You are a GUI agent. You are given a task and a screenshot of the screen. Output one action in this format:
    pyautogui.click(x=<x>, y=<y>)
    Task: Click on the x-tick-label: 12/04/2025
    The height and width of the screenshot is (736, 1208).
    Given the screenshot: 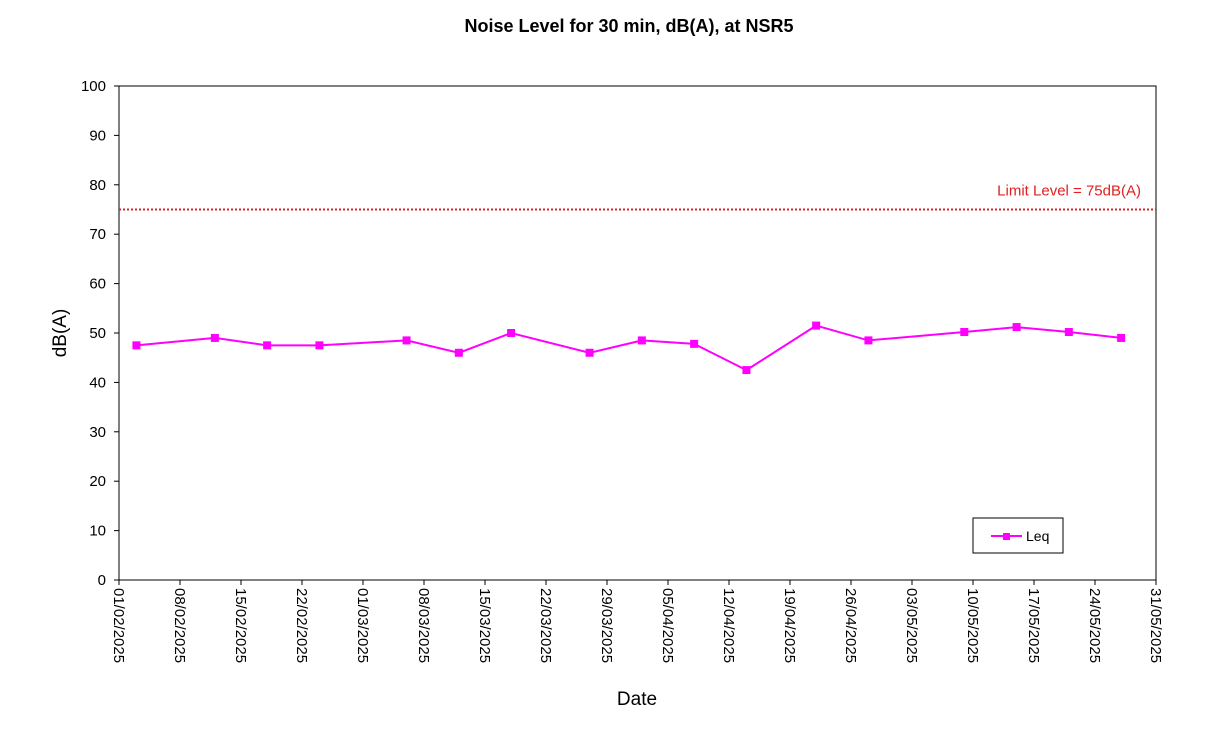 What is the action you would take?
    pyautogui.click(x=728, y=625)
    